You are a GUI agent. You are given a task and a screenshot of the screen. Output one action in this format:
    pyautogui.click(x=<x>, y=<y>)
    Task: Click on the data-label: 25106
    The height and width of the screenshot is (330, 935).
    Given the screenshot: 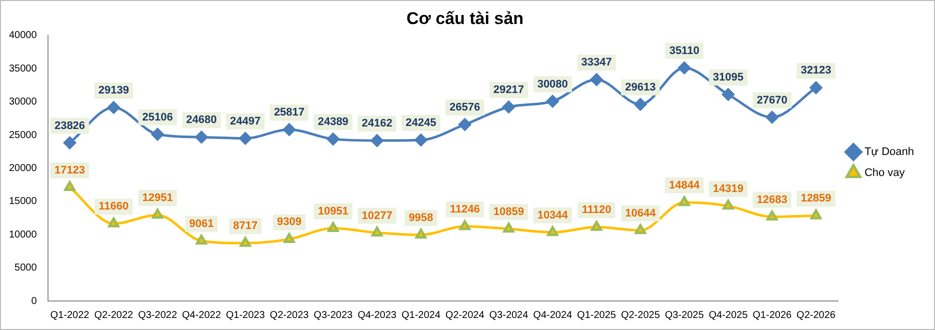 What is the action you would take?
    pyautogui.click(x=157, y=117)
    